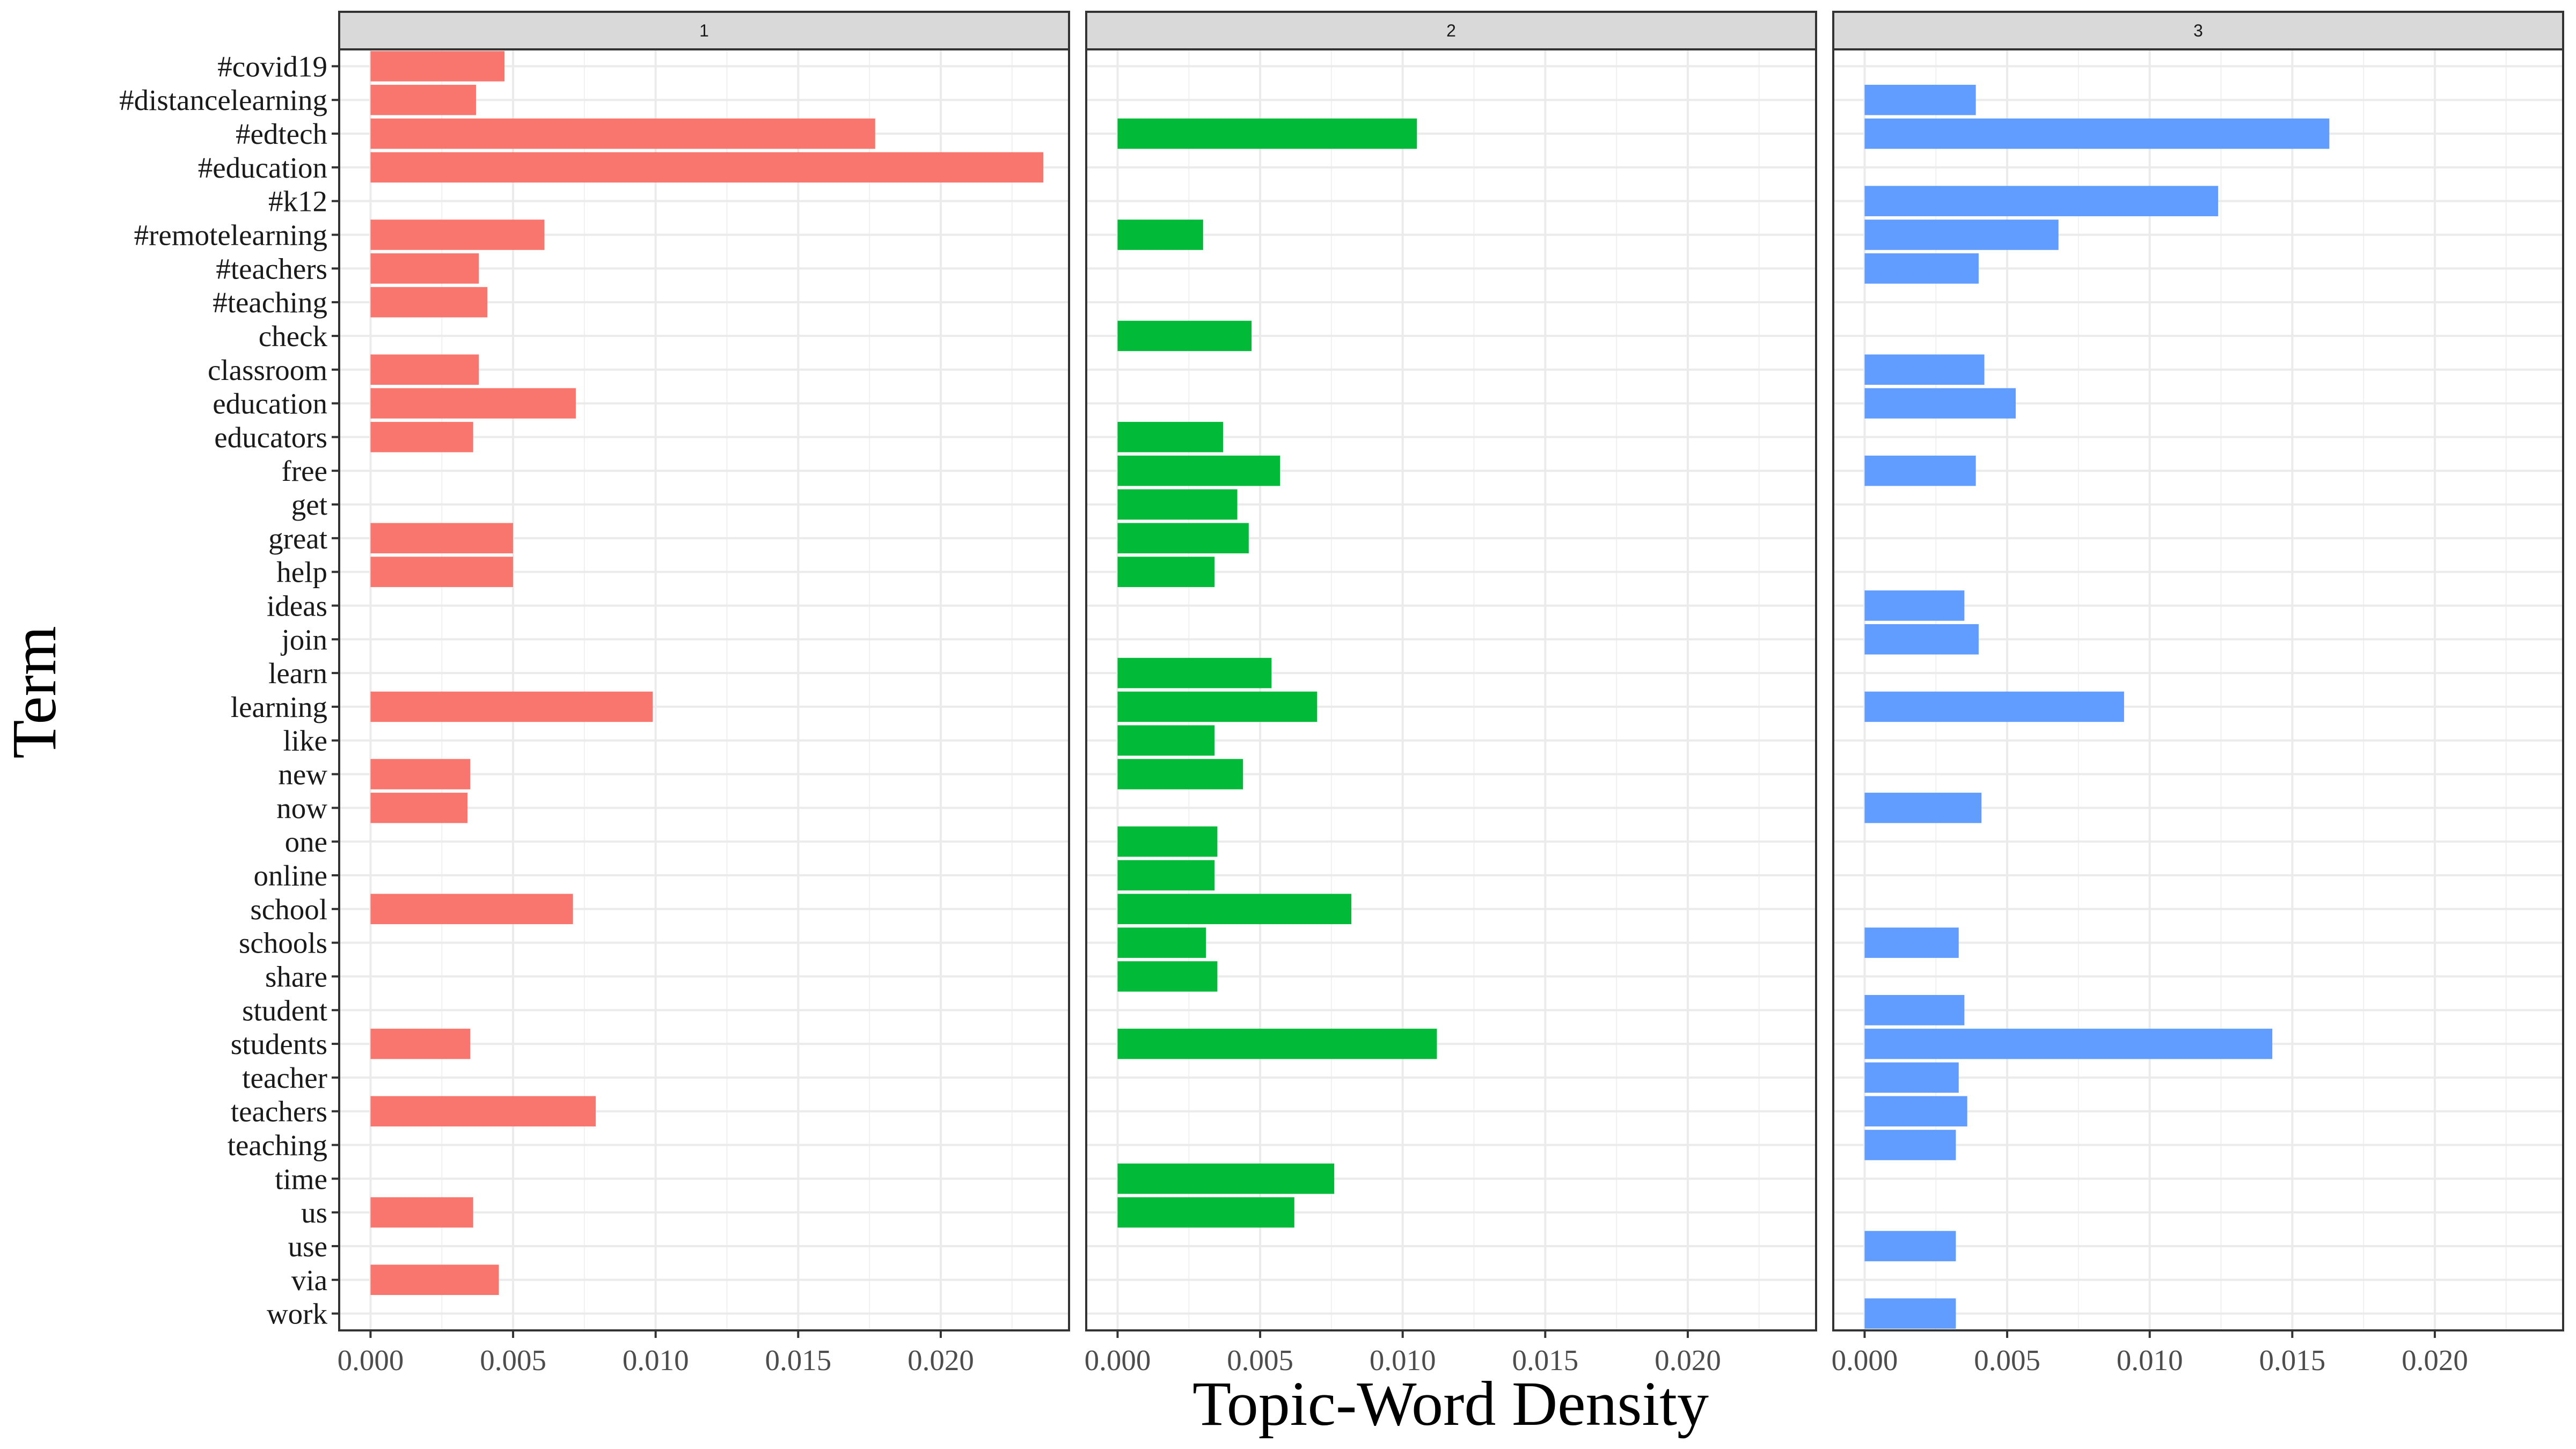 This screenshot has width=2576, height=1449. Describe the element at coordinates (1914, 605) in the screenshot. I see `bar-3-ideas` at that location.